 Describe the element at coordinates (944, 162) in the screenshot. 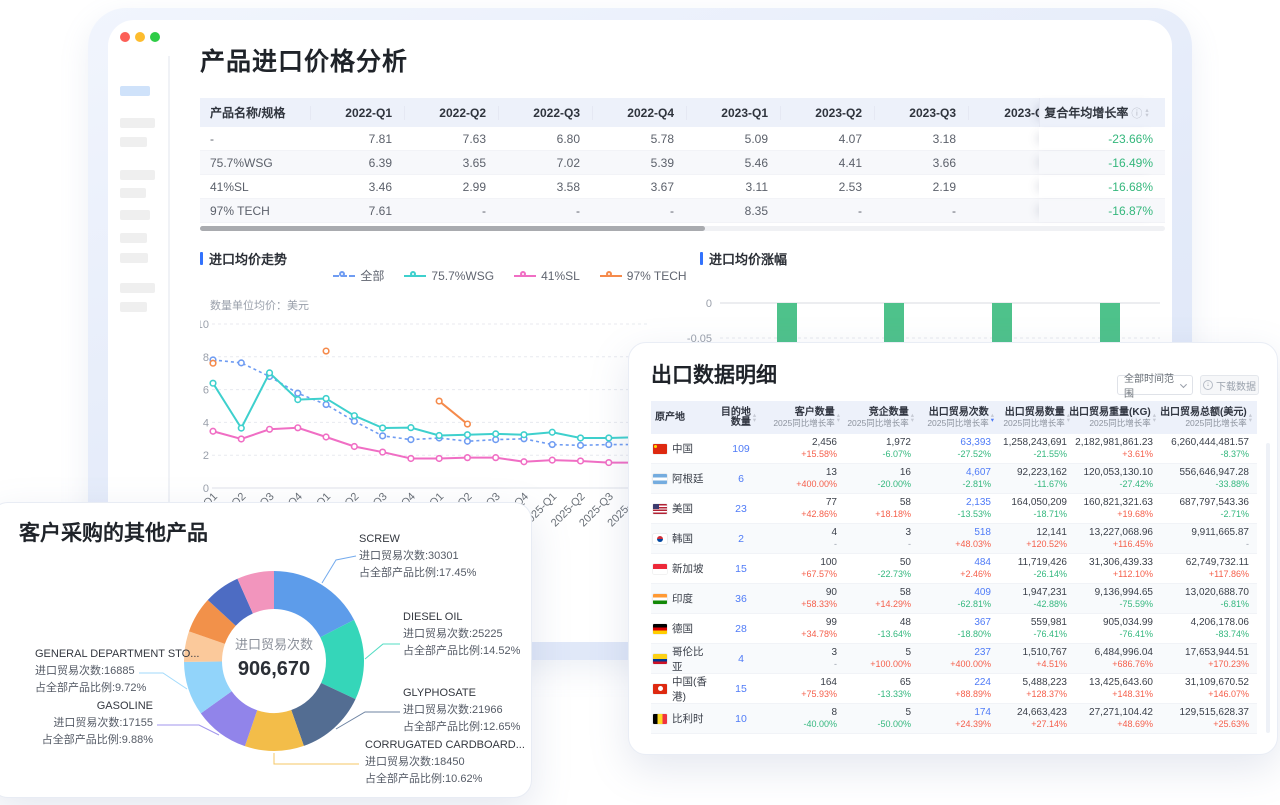

I see `price-cell: 3.66` at that location.